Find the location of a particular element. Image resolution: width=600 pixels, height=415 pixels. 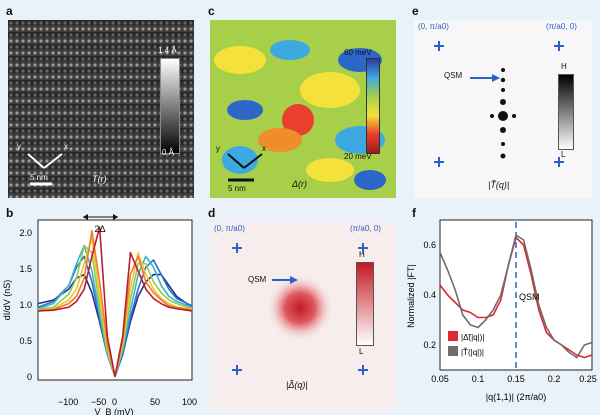

xtick: 0 is located at coordinates (114, 402).